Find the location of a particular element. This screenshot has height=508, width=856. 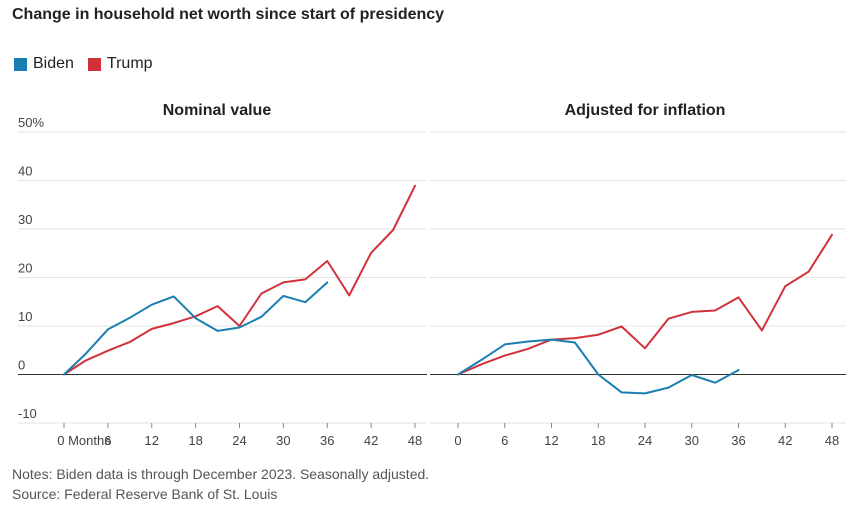

panel-title: Adjusted for inflation is located at coordinates (645, 110).